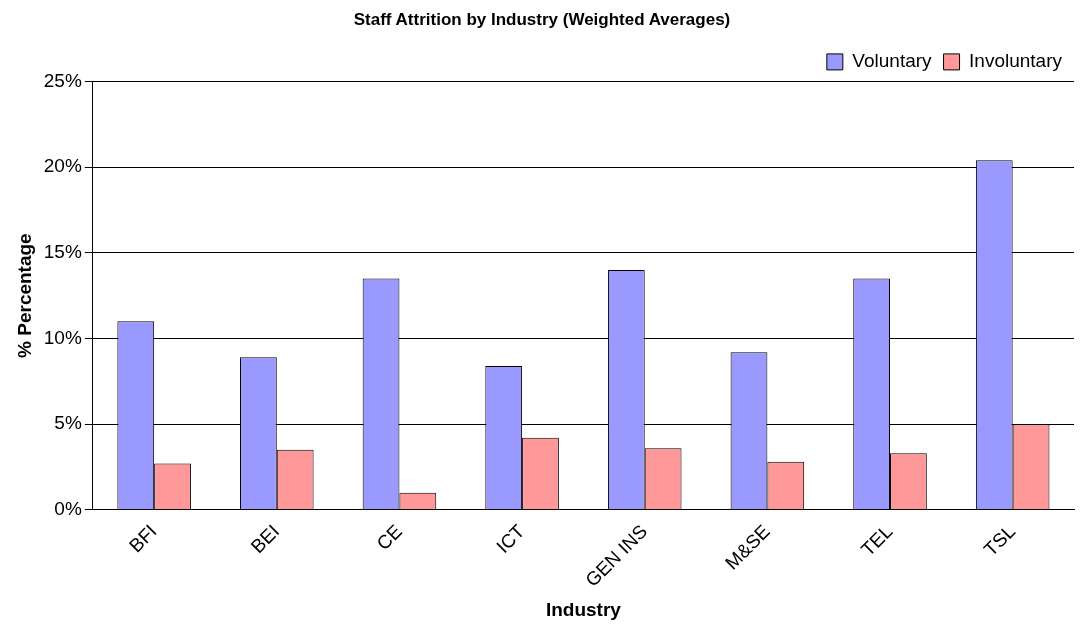 The height and width of the screenshot is (636, 1088). What do you see at coordinates (1016, 61) in the screenshot?
I see `legend-label: Involuntary` at bounding box center [1016, 61].